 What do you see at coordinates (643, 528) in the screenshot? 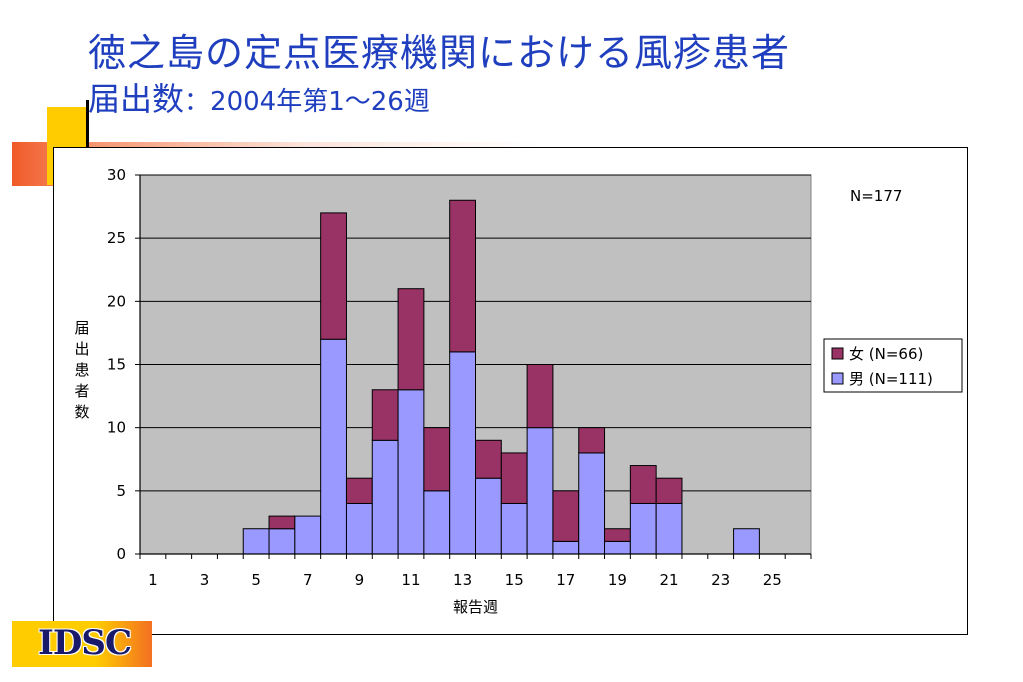
I see `bar-week-20-male` at bounding box center [643, 528].